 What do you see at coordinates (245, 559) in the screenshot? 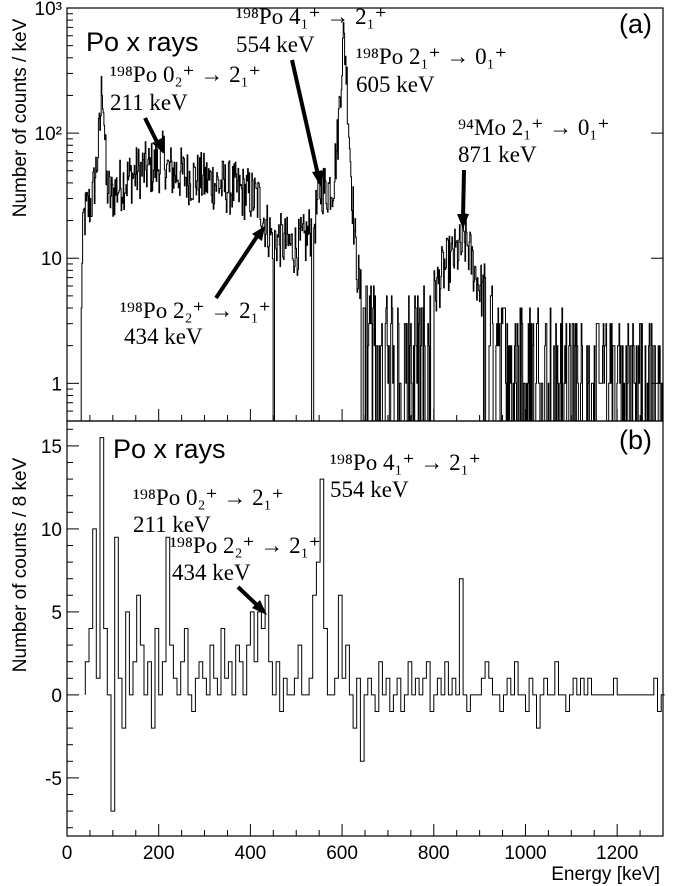
I see `panel-b-annotation-434: ¹⁹⁸Po 2₂⁺ → 2₁⁺ 434 keV` at bounding box center [245, 559].